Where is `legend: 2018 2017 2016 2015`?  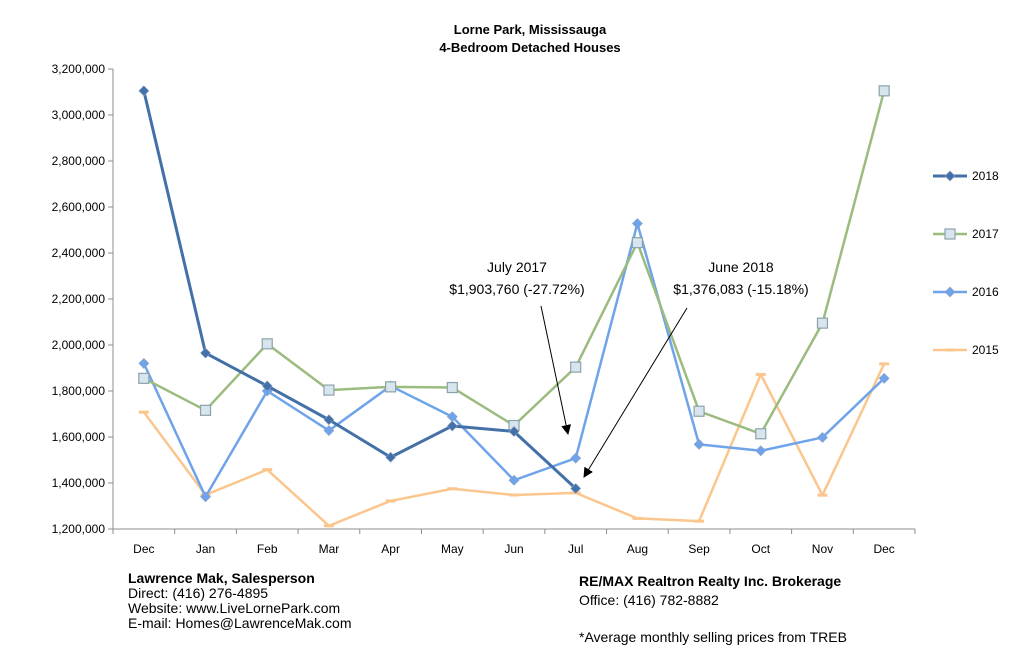 legend: 2018 2017 2016 2015 is located at coordinates (966, 263).